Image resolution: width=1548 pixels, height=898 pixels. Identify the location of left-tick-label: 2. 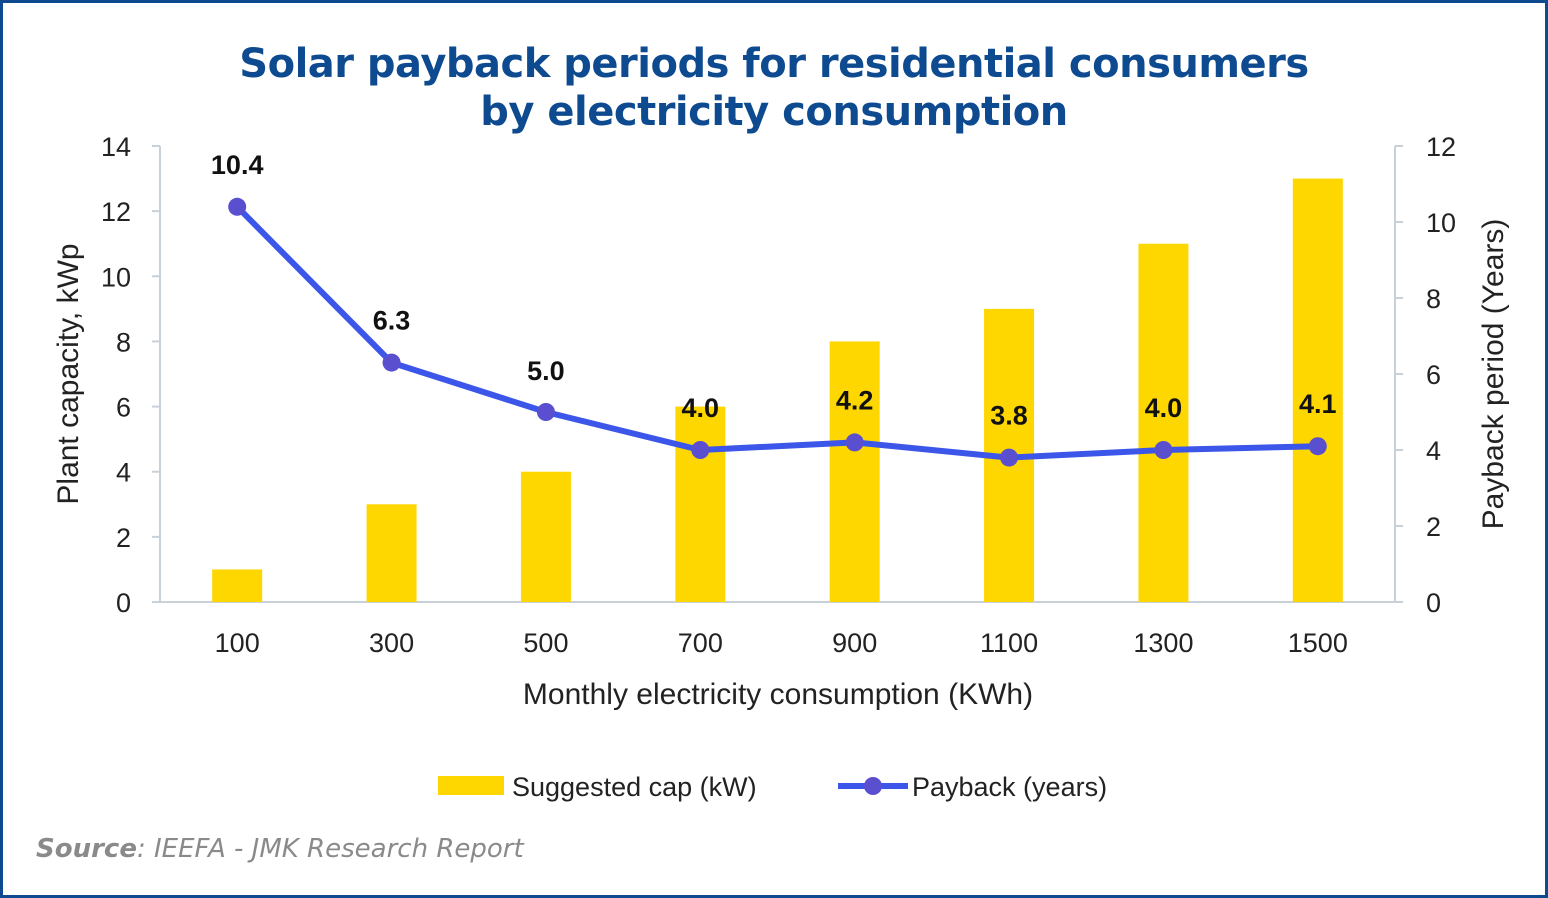
(123, 538).